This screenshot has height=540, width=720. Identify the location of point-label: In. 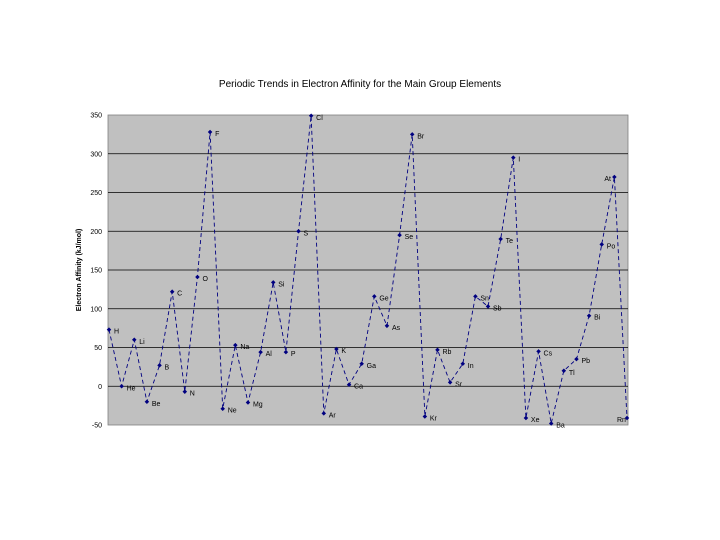
(471, 366).